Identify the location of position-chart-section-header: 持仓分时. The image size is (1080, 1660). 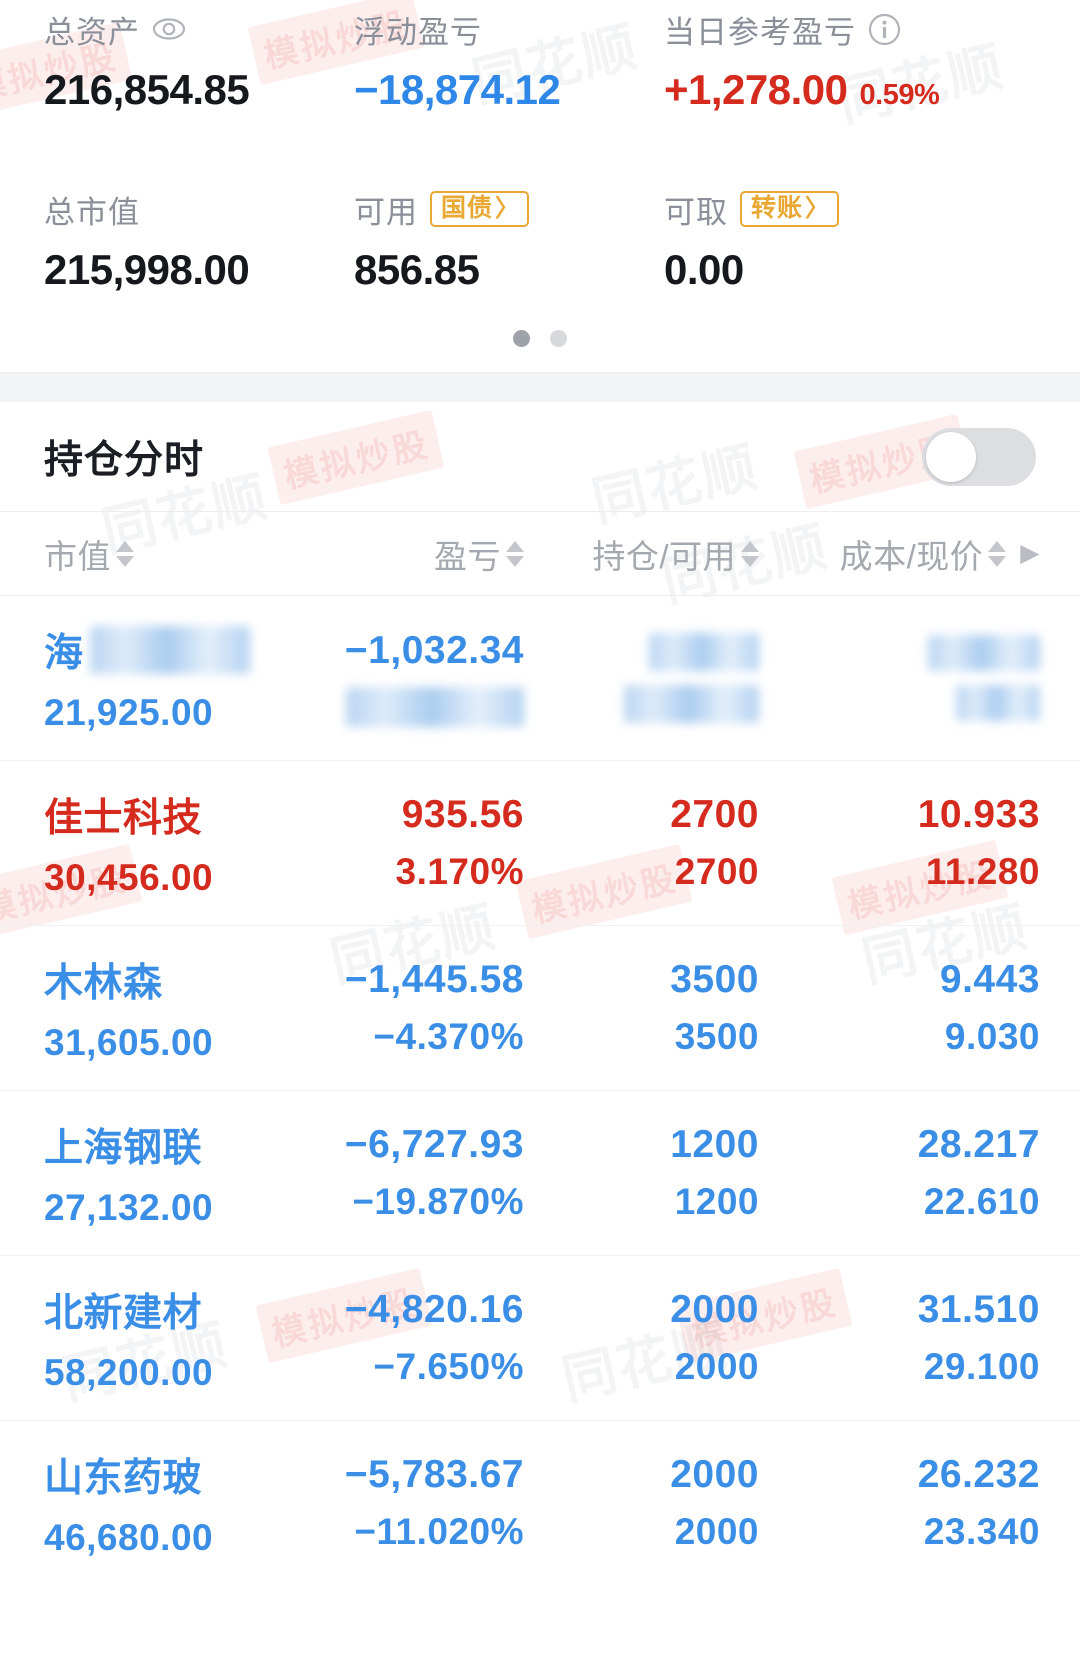
(540, 457).